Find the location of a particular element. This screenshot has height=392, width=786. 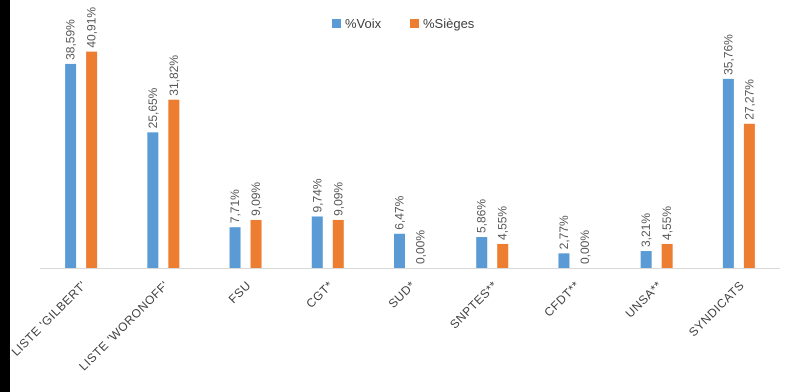

data-label-series1-3: 7,71% is located at coordinates (235, 206).